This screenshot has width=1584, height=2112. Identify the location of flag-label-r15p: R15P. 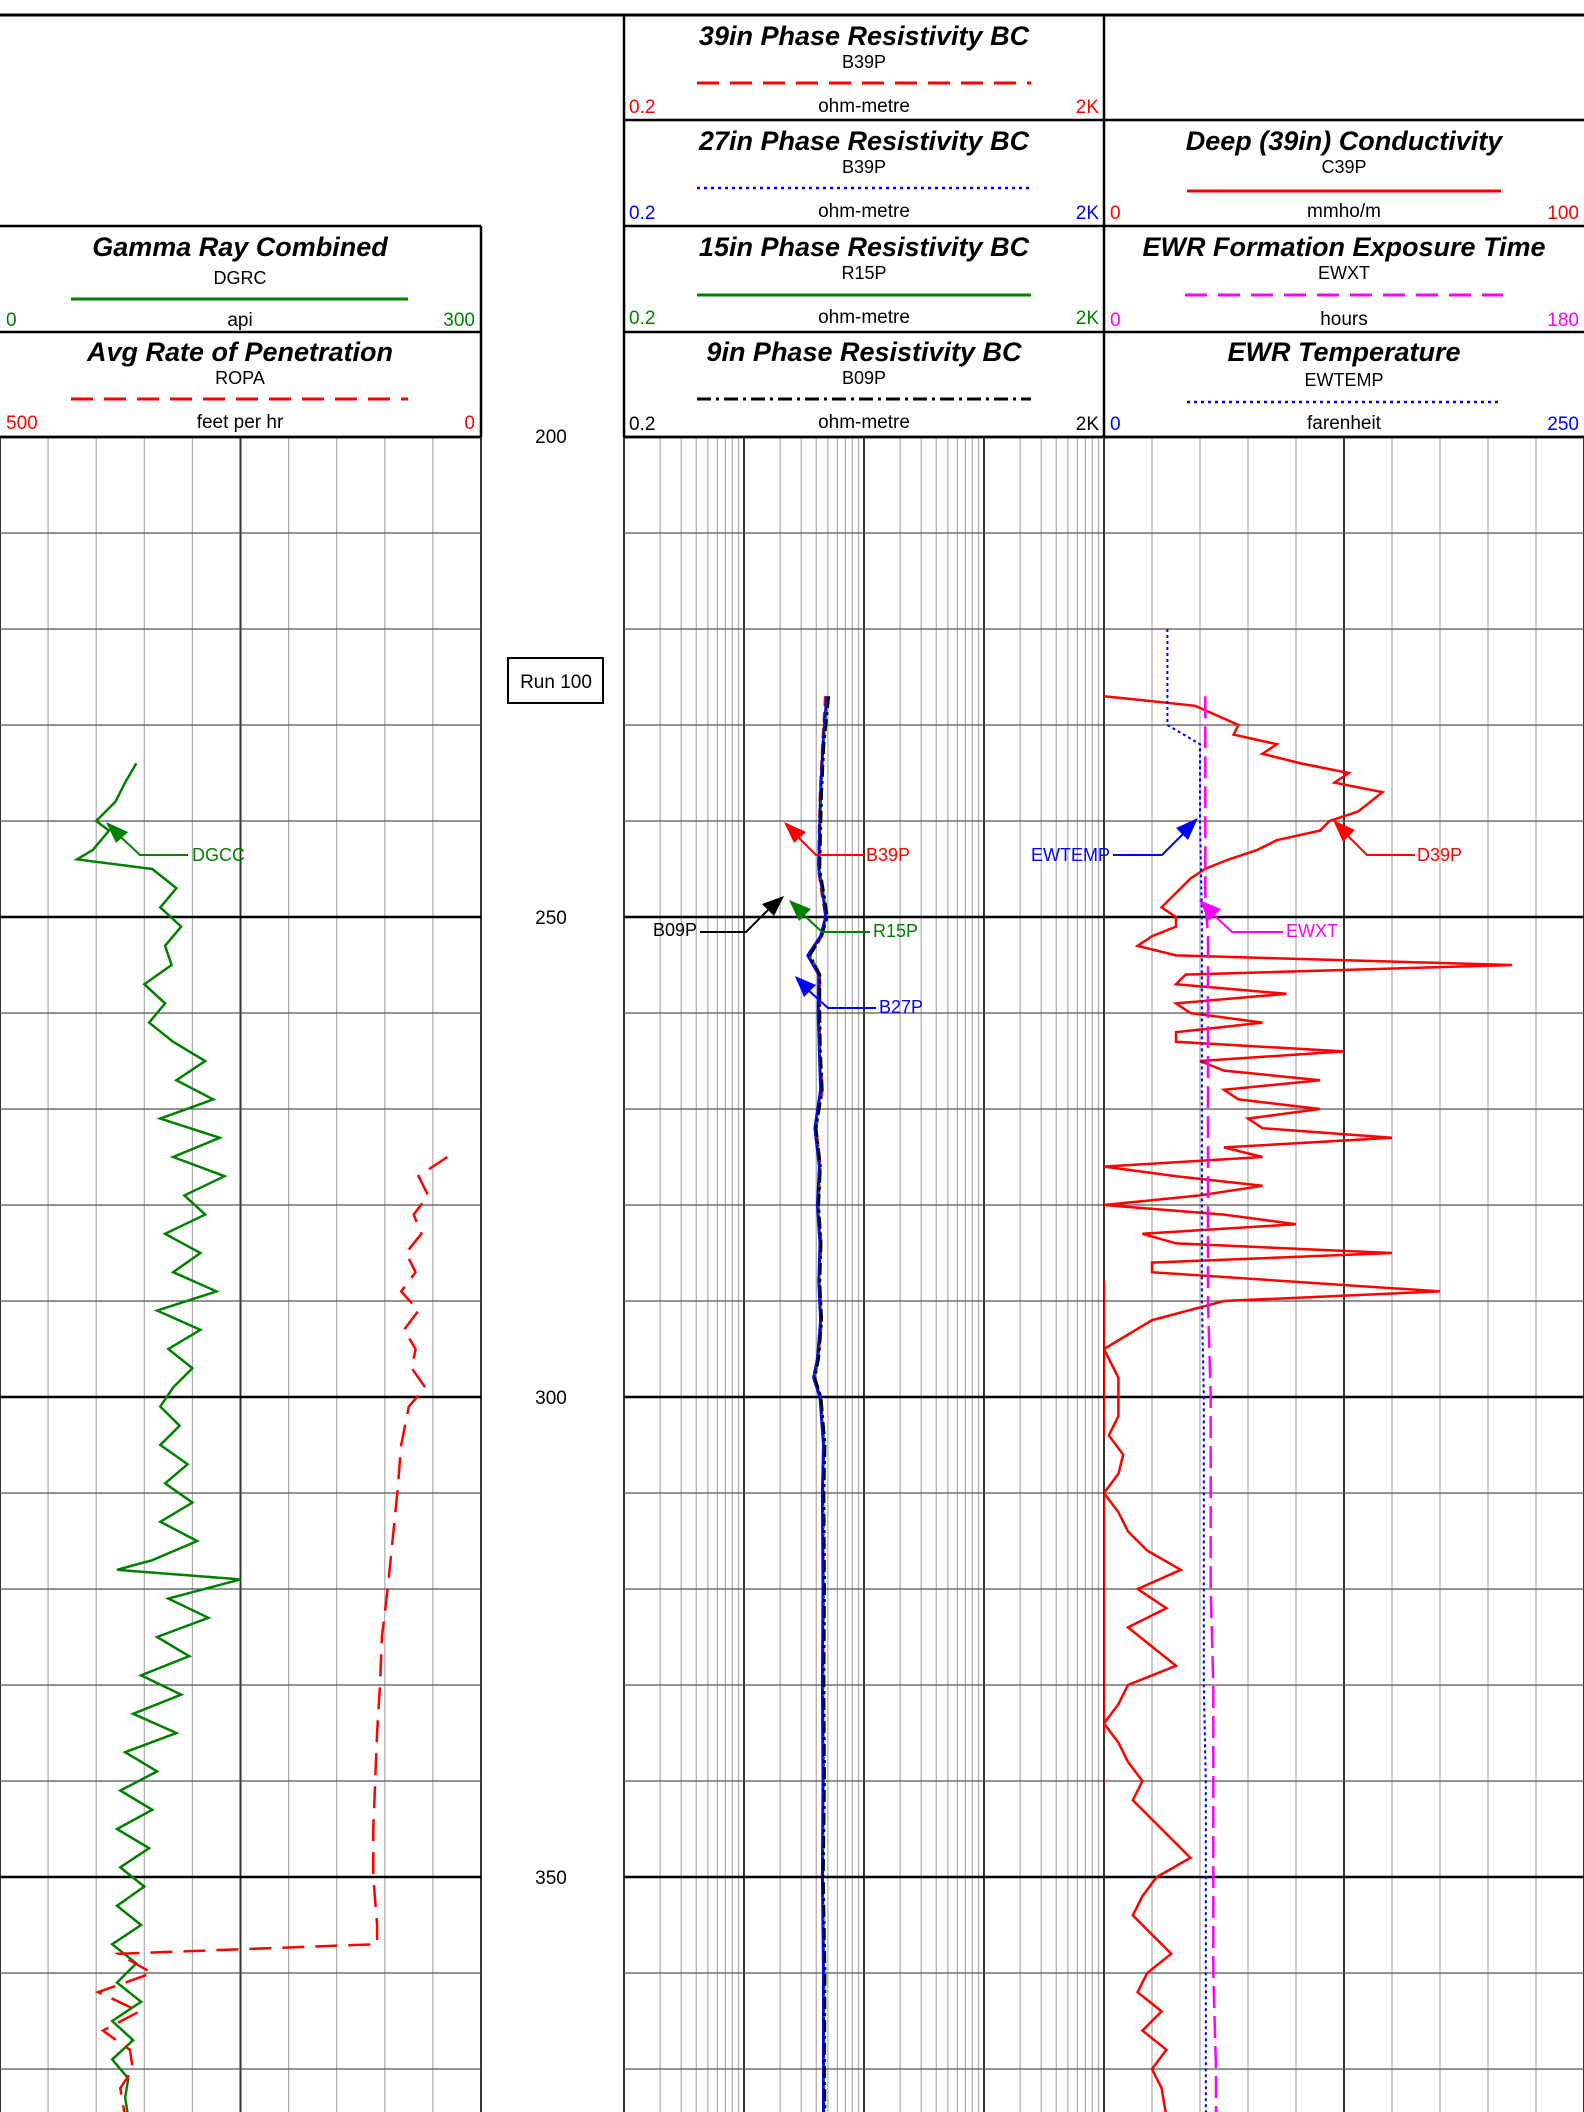
(895, 931).